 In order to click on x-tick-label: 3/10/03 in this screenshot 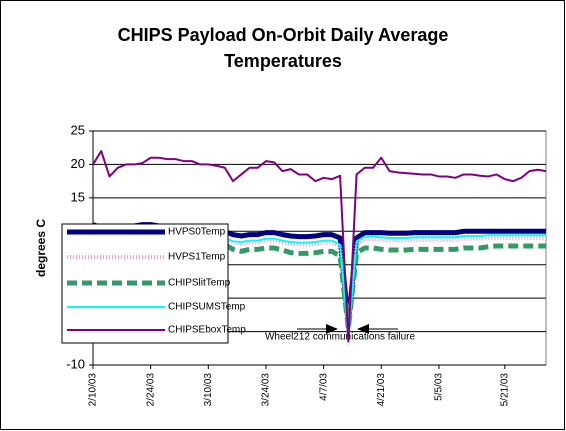, I will do `click(208, 390)`.